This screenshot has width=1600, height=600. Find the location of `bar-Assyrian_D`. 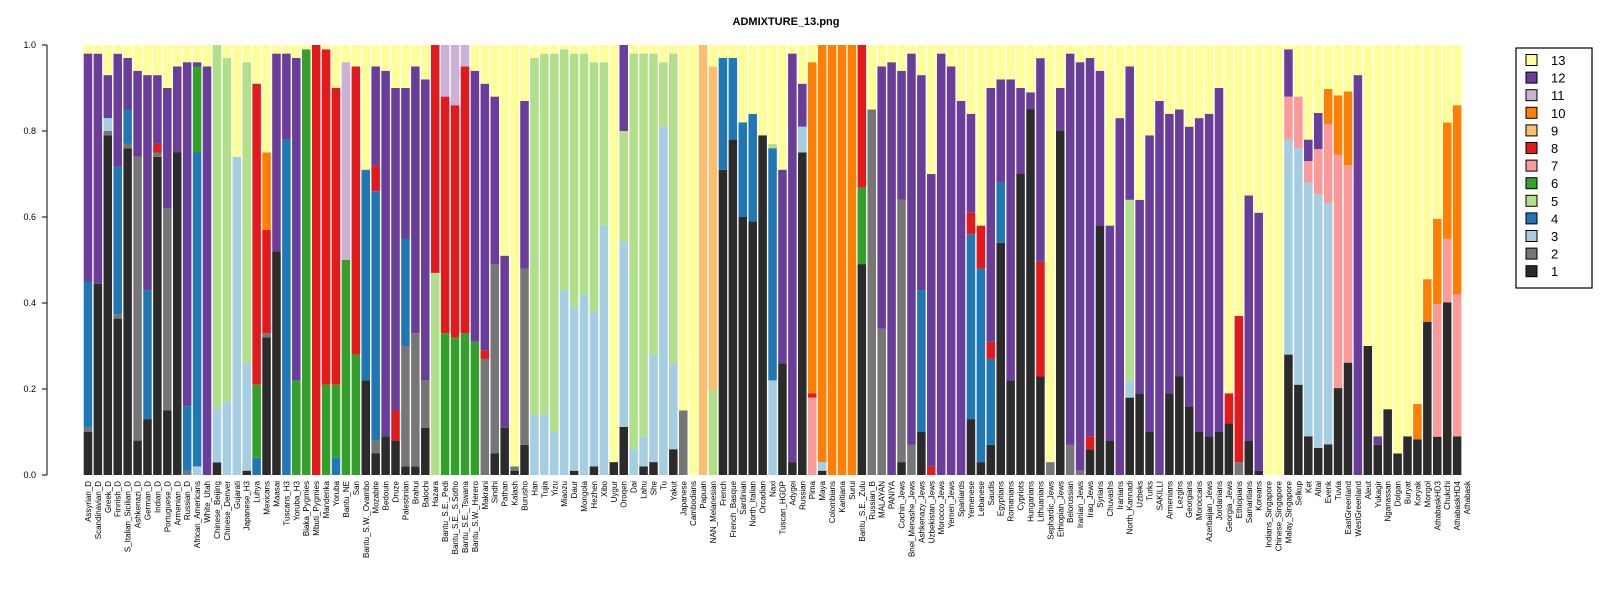

bar-Assyrian_D is located at coordinates (88, 260).